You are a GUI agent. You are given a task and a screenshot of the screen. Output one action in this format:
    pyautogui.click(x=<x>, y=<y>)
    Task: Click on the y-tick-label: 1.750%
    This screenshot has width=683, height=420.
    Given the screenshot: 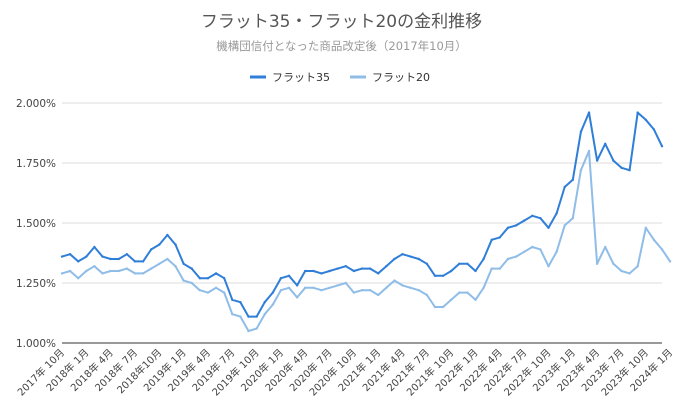 What is the action you would take?
    pyautogui.click(x=36, y=164)
    